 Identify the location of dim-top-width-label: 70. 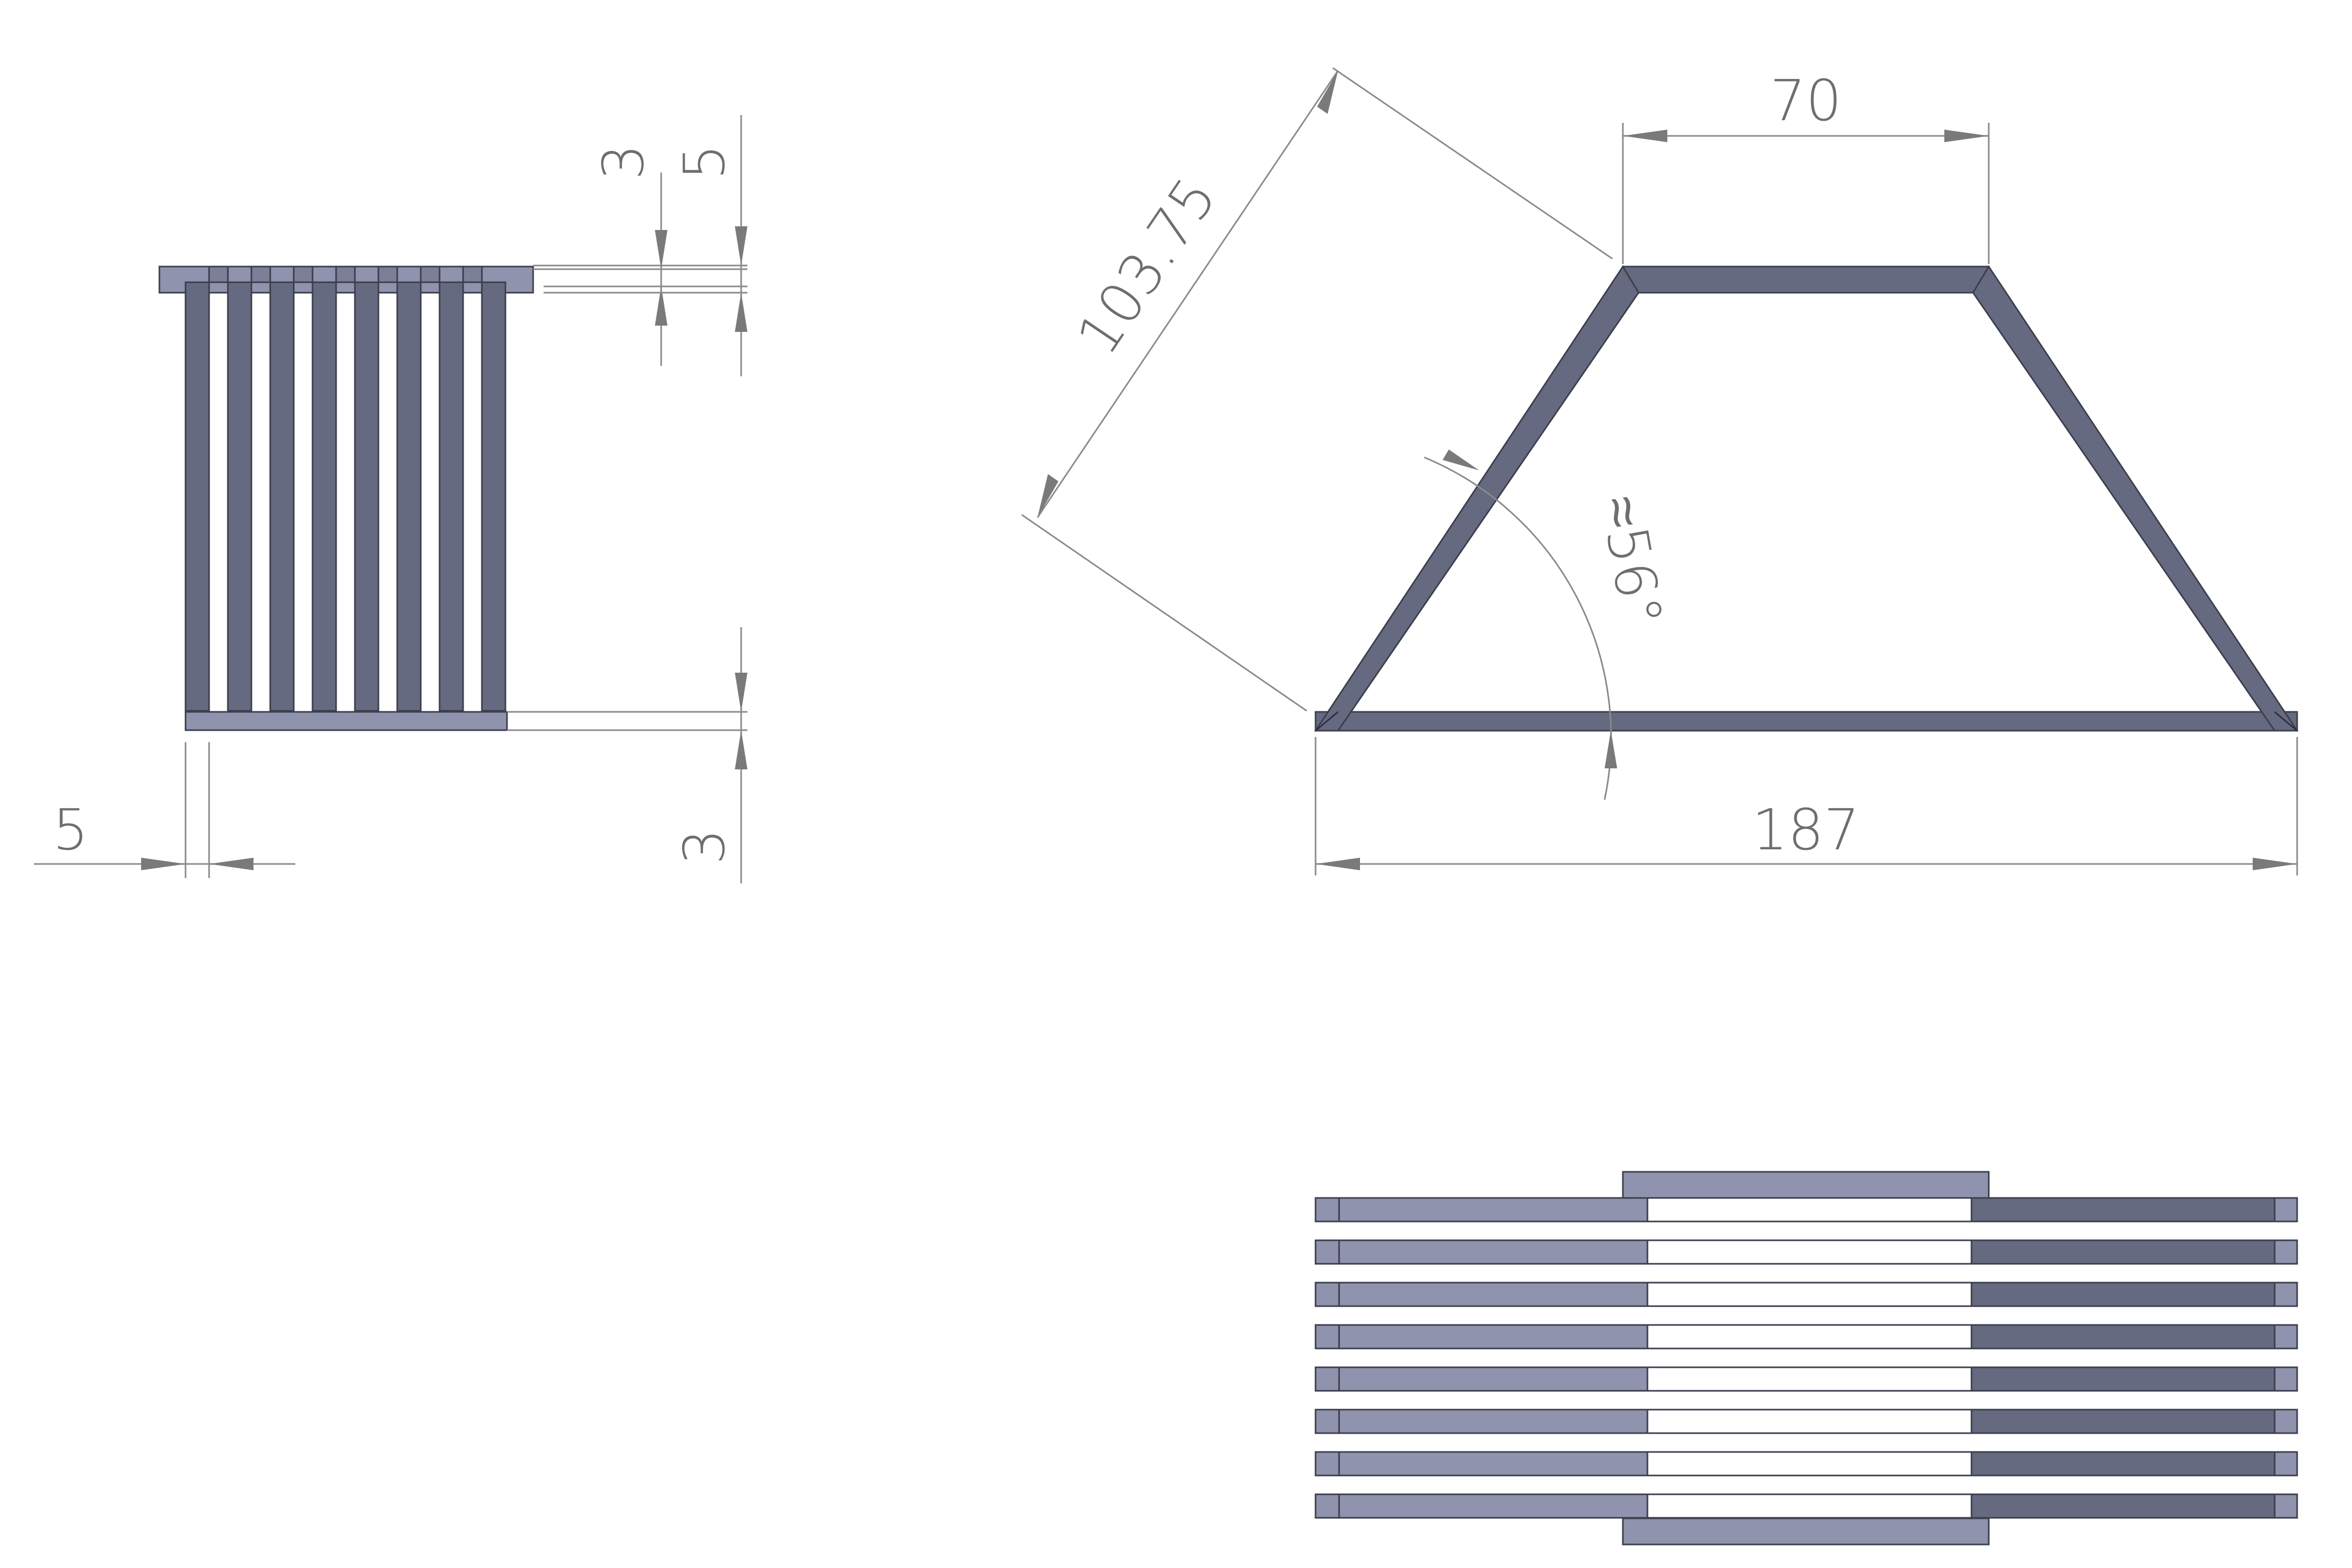
(1805, 101).